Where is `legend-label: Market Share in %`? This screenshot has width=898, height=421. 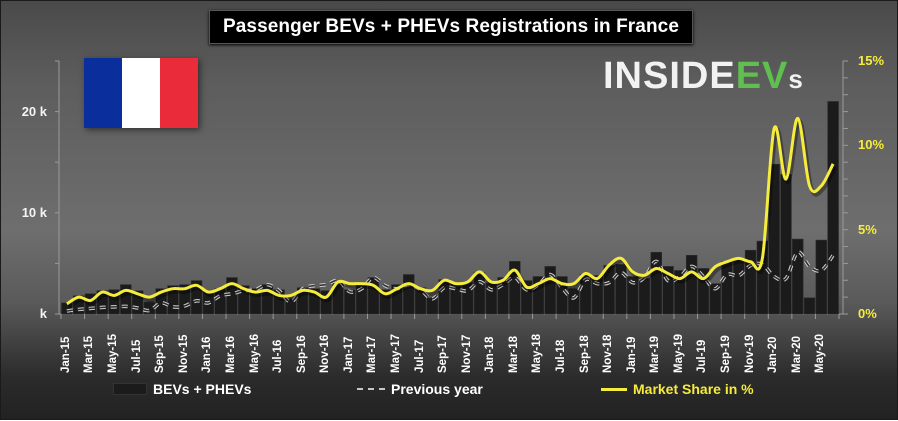 legend-label: Market Share in % is located at coordinates (693, 389).